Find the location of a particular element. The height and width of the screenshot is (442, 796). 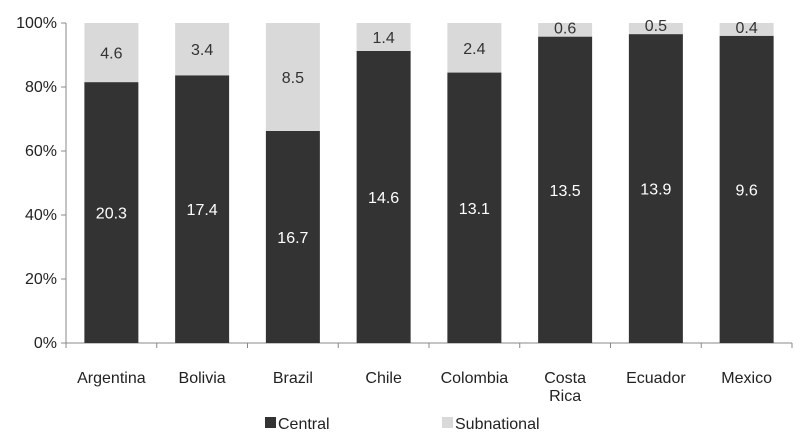

data-label-subnational: 3.4 is located at coordinates (202, 50).